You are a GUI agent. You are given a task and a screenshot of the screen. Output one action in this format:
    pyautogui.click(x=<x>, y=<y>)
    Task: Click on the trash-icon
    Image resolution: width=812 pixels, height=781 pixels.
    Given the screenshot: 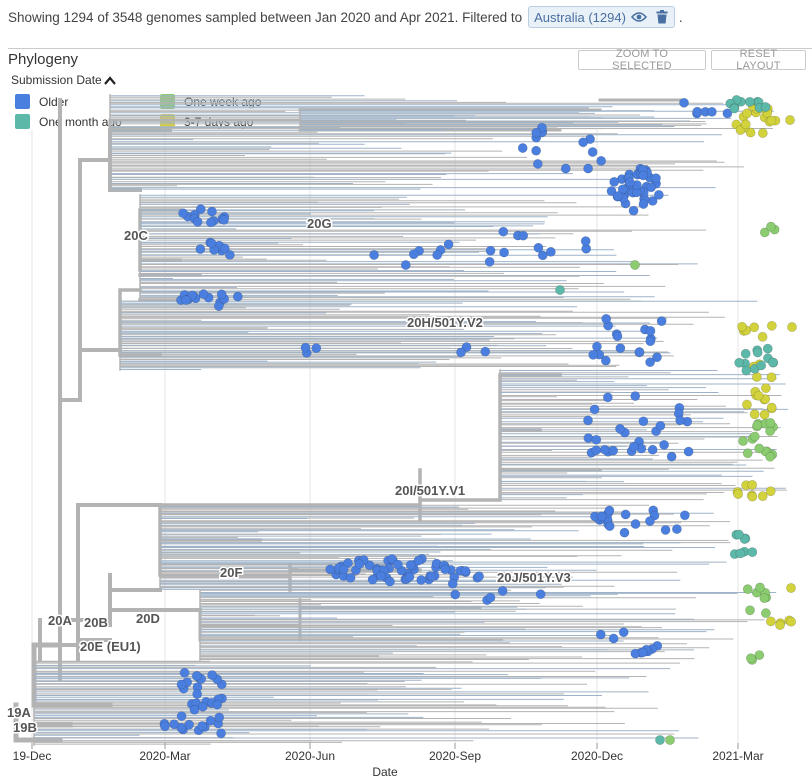 What is the action you would take?
    pyautogui.click(x=662, y=17)
    